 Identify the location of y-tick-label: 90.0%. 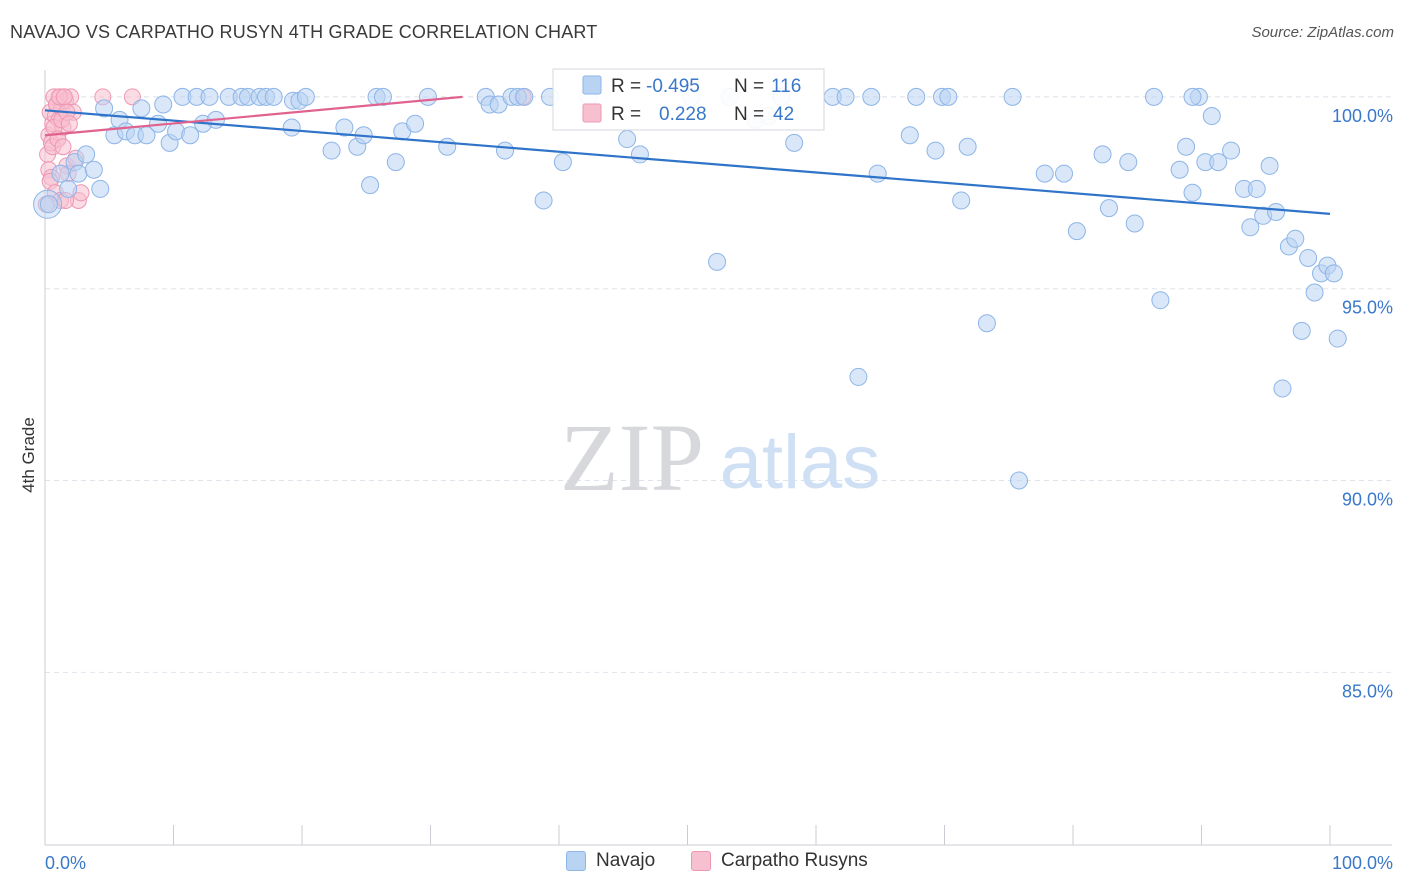
(1367, 500).